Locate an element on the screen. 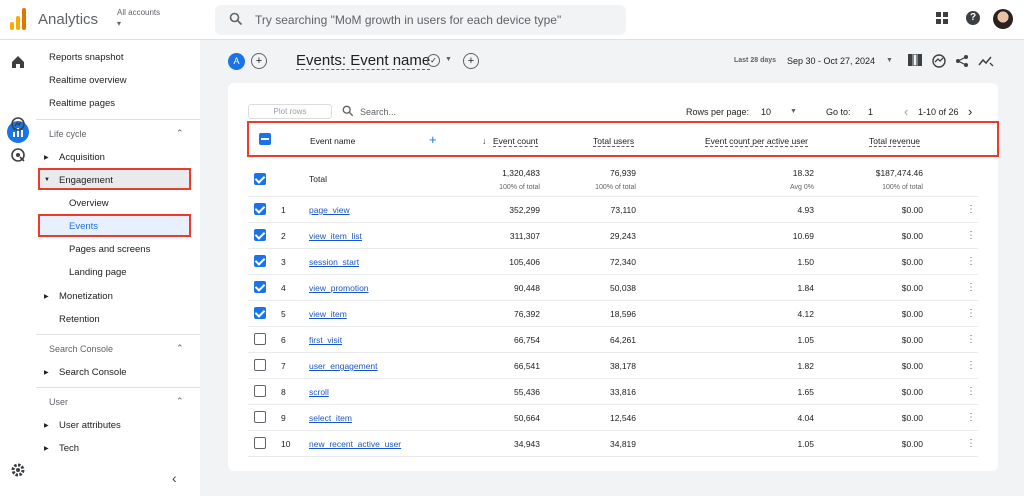  revenue-cell: $0.00 is located at coordinates (912, 418).